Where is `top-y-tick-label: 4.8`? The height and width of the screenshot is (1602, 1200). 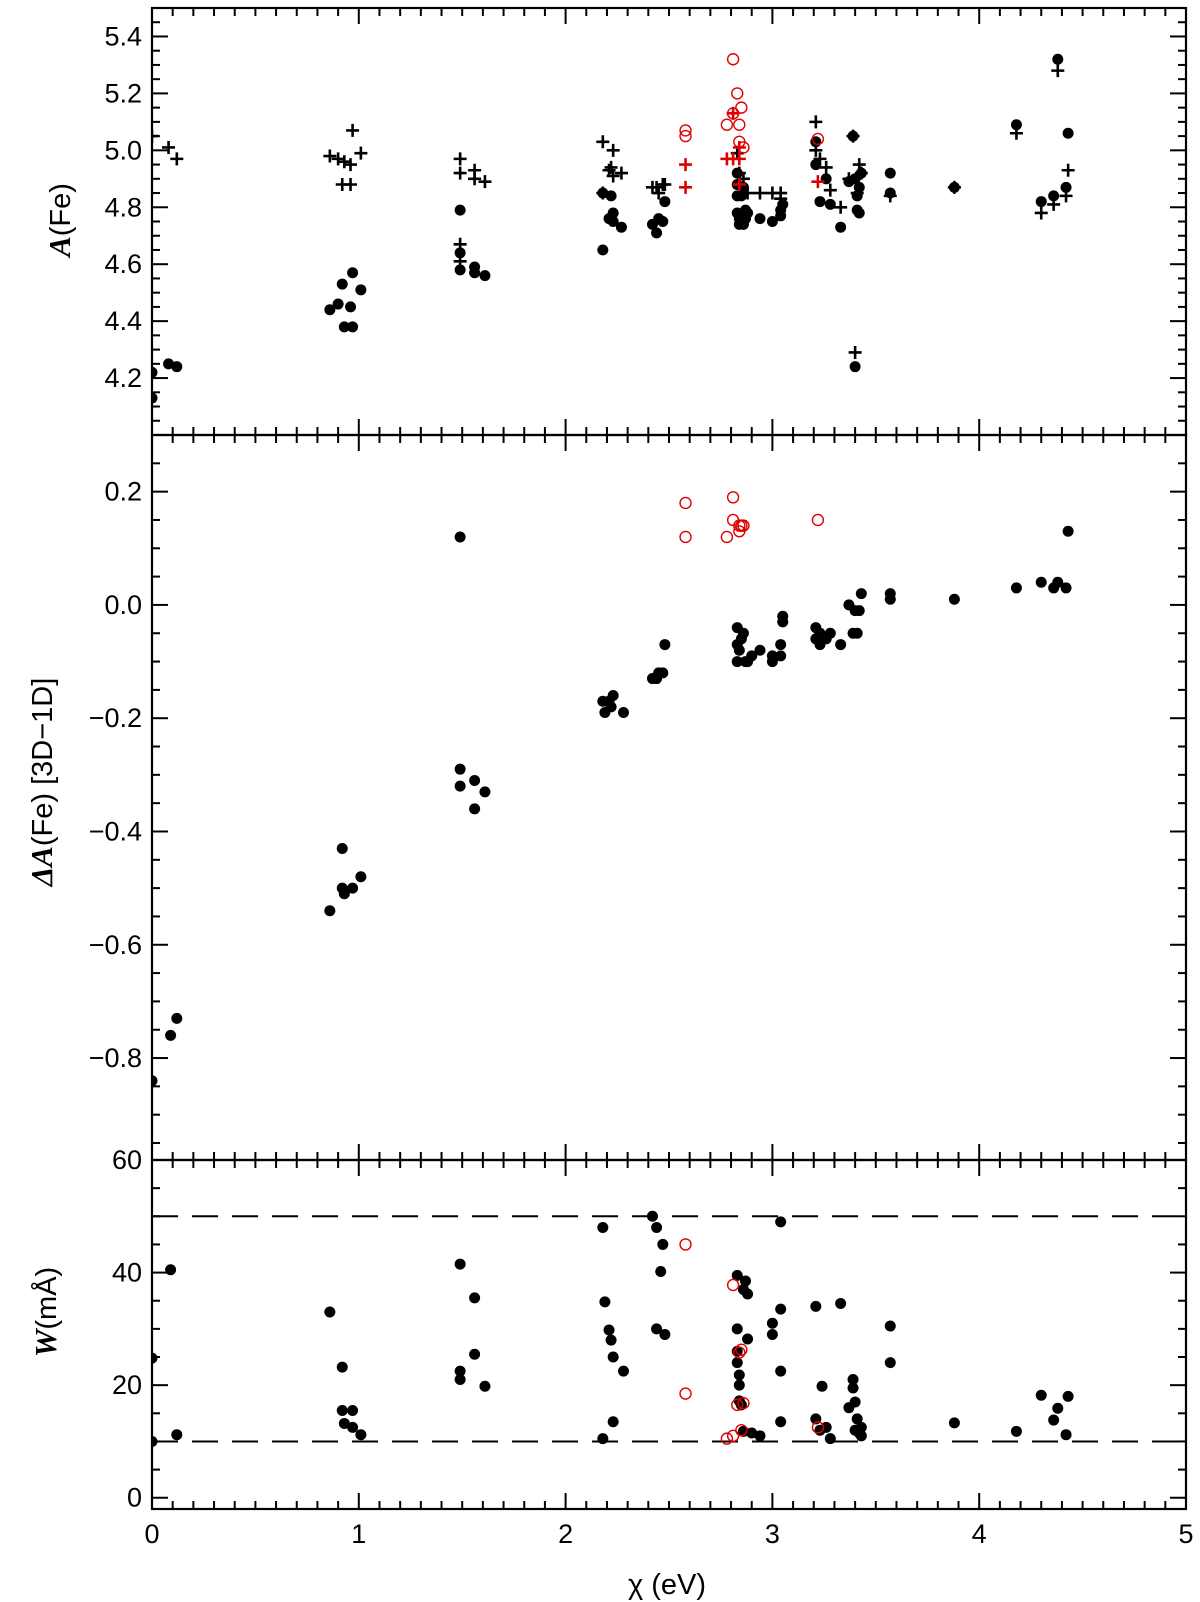
top-y-tick-label: 4.8 is located at coordinates (123, 207).